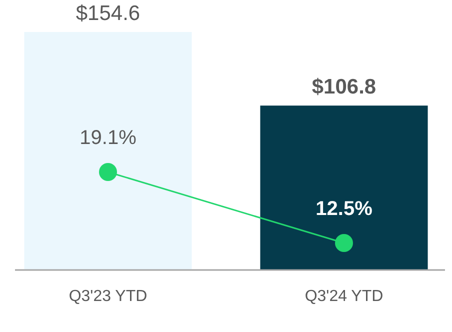  What do you see at coordinates (344, 87) in the screenshot?
I see `data-label: $106.8` at bounding box center [344, 87].